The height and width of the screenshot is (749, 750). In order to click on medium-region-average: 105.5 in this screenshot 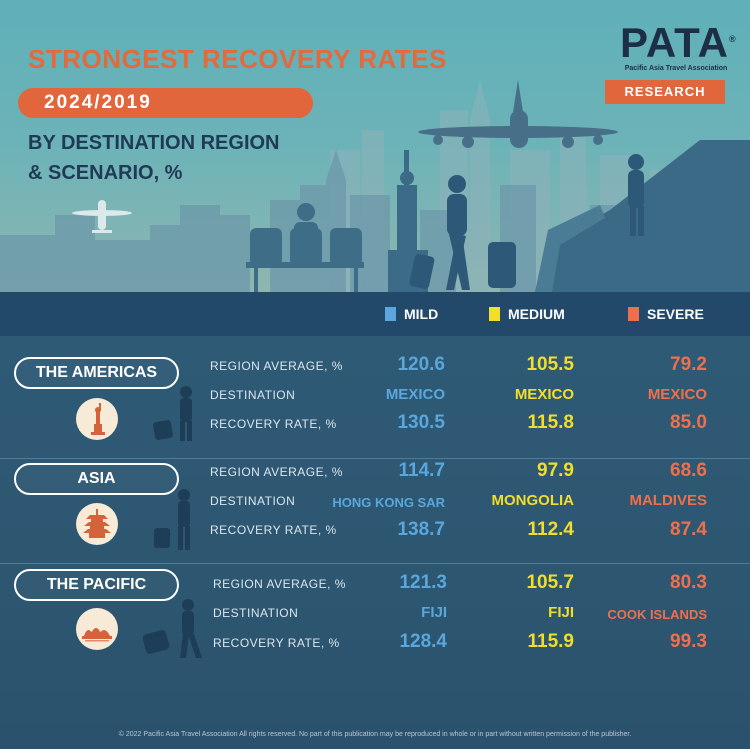, I will do `click(550, 364)`.